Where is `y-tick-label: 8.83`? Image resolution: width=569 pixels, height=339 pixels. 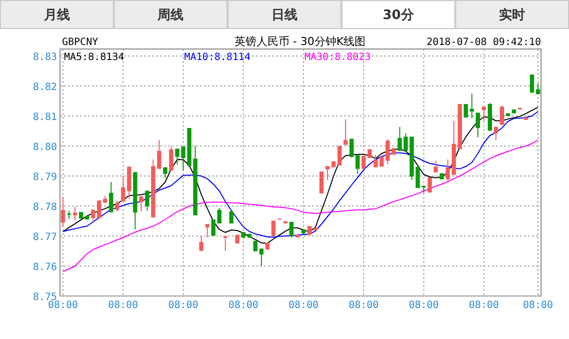
y-tick-label: 8.83 is located at coordinates (44, 57).